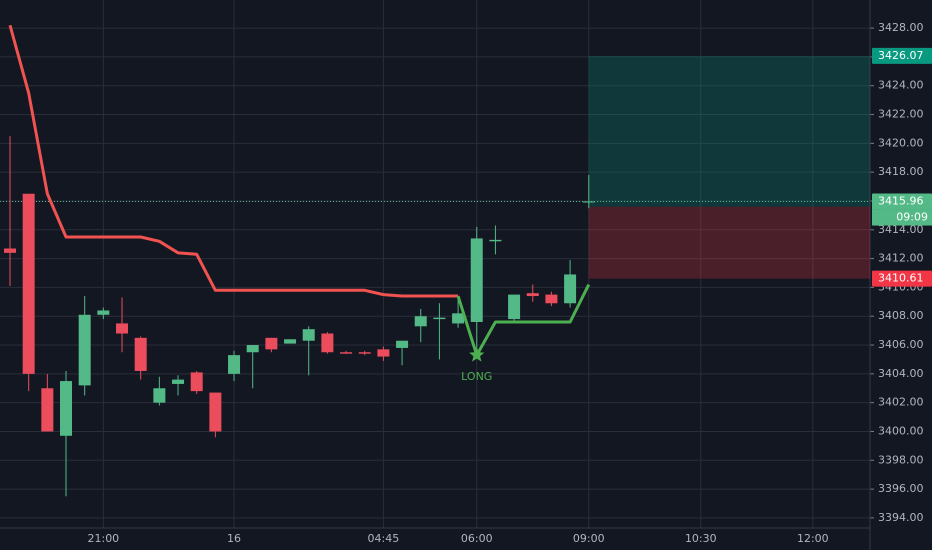 This screenshot has height=550, width=932. I want to click on signal-star, so click(477, 354).